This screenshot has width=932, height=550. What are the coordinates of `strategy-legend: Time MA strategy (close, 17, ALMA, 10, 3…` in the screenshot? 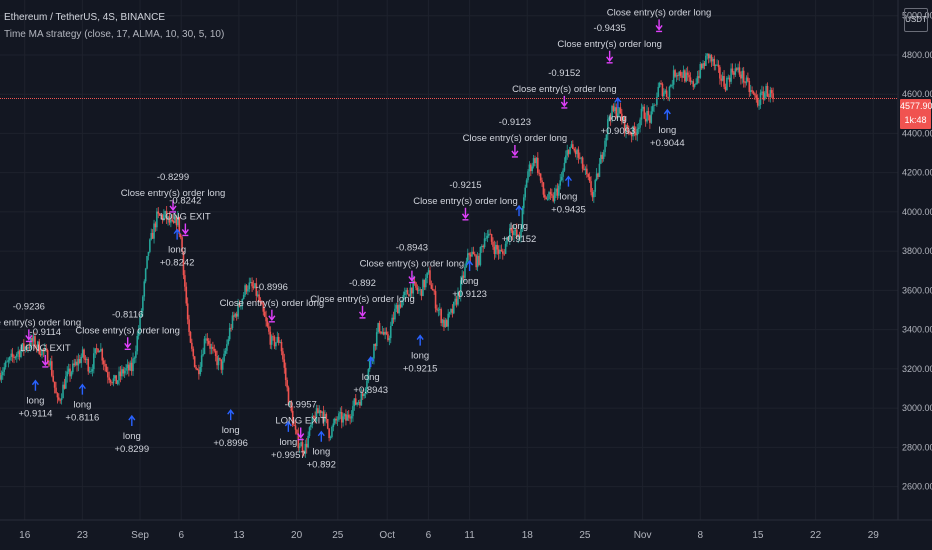 It's located at (114, 34).